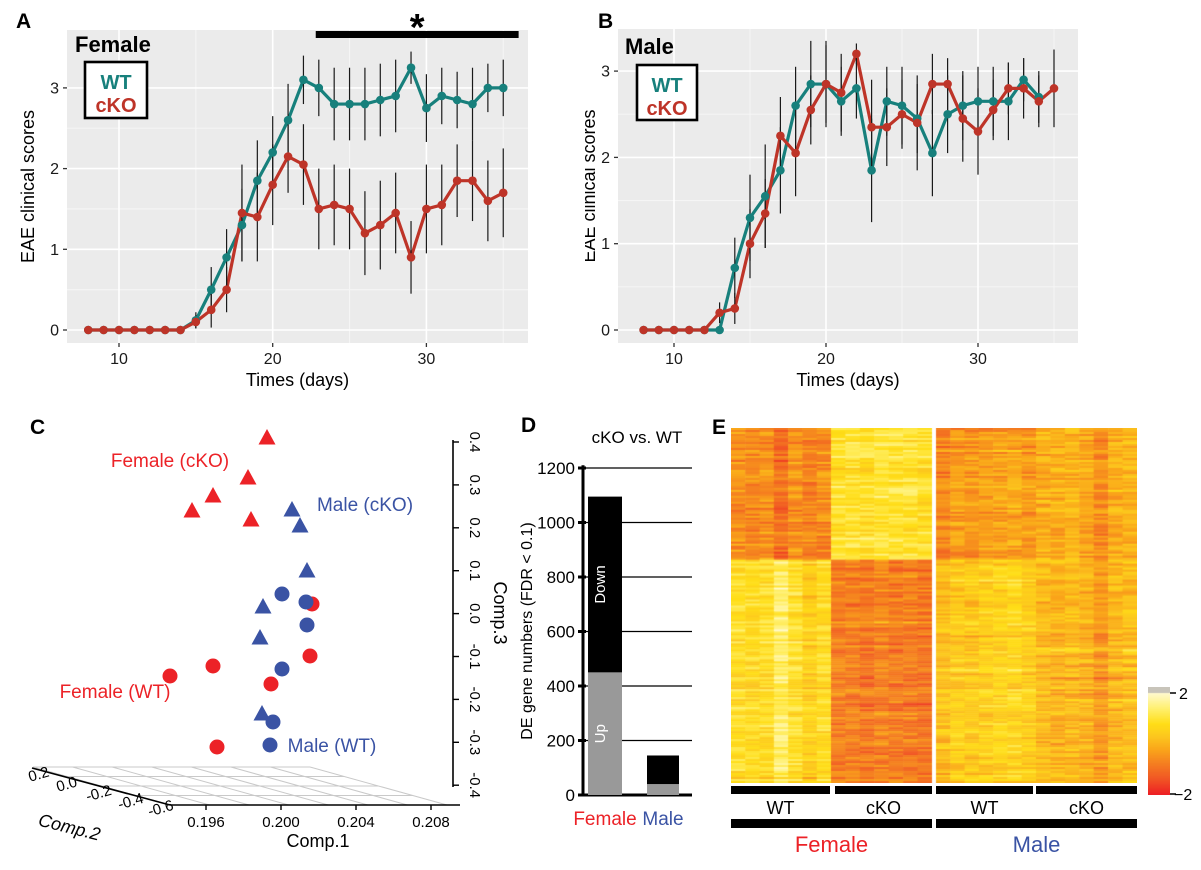 The height and width of the screenshot is (870, 1201). What do you see at coordinates (662, 819) in the screenshot?
I see `category-label: Male` at bounding box center [662, 819].